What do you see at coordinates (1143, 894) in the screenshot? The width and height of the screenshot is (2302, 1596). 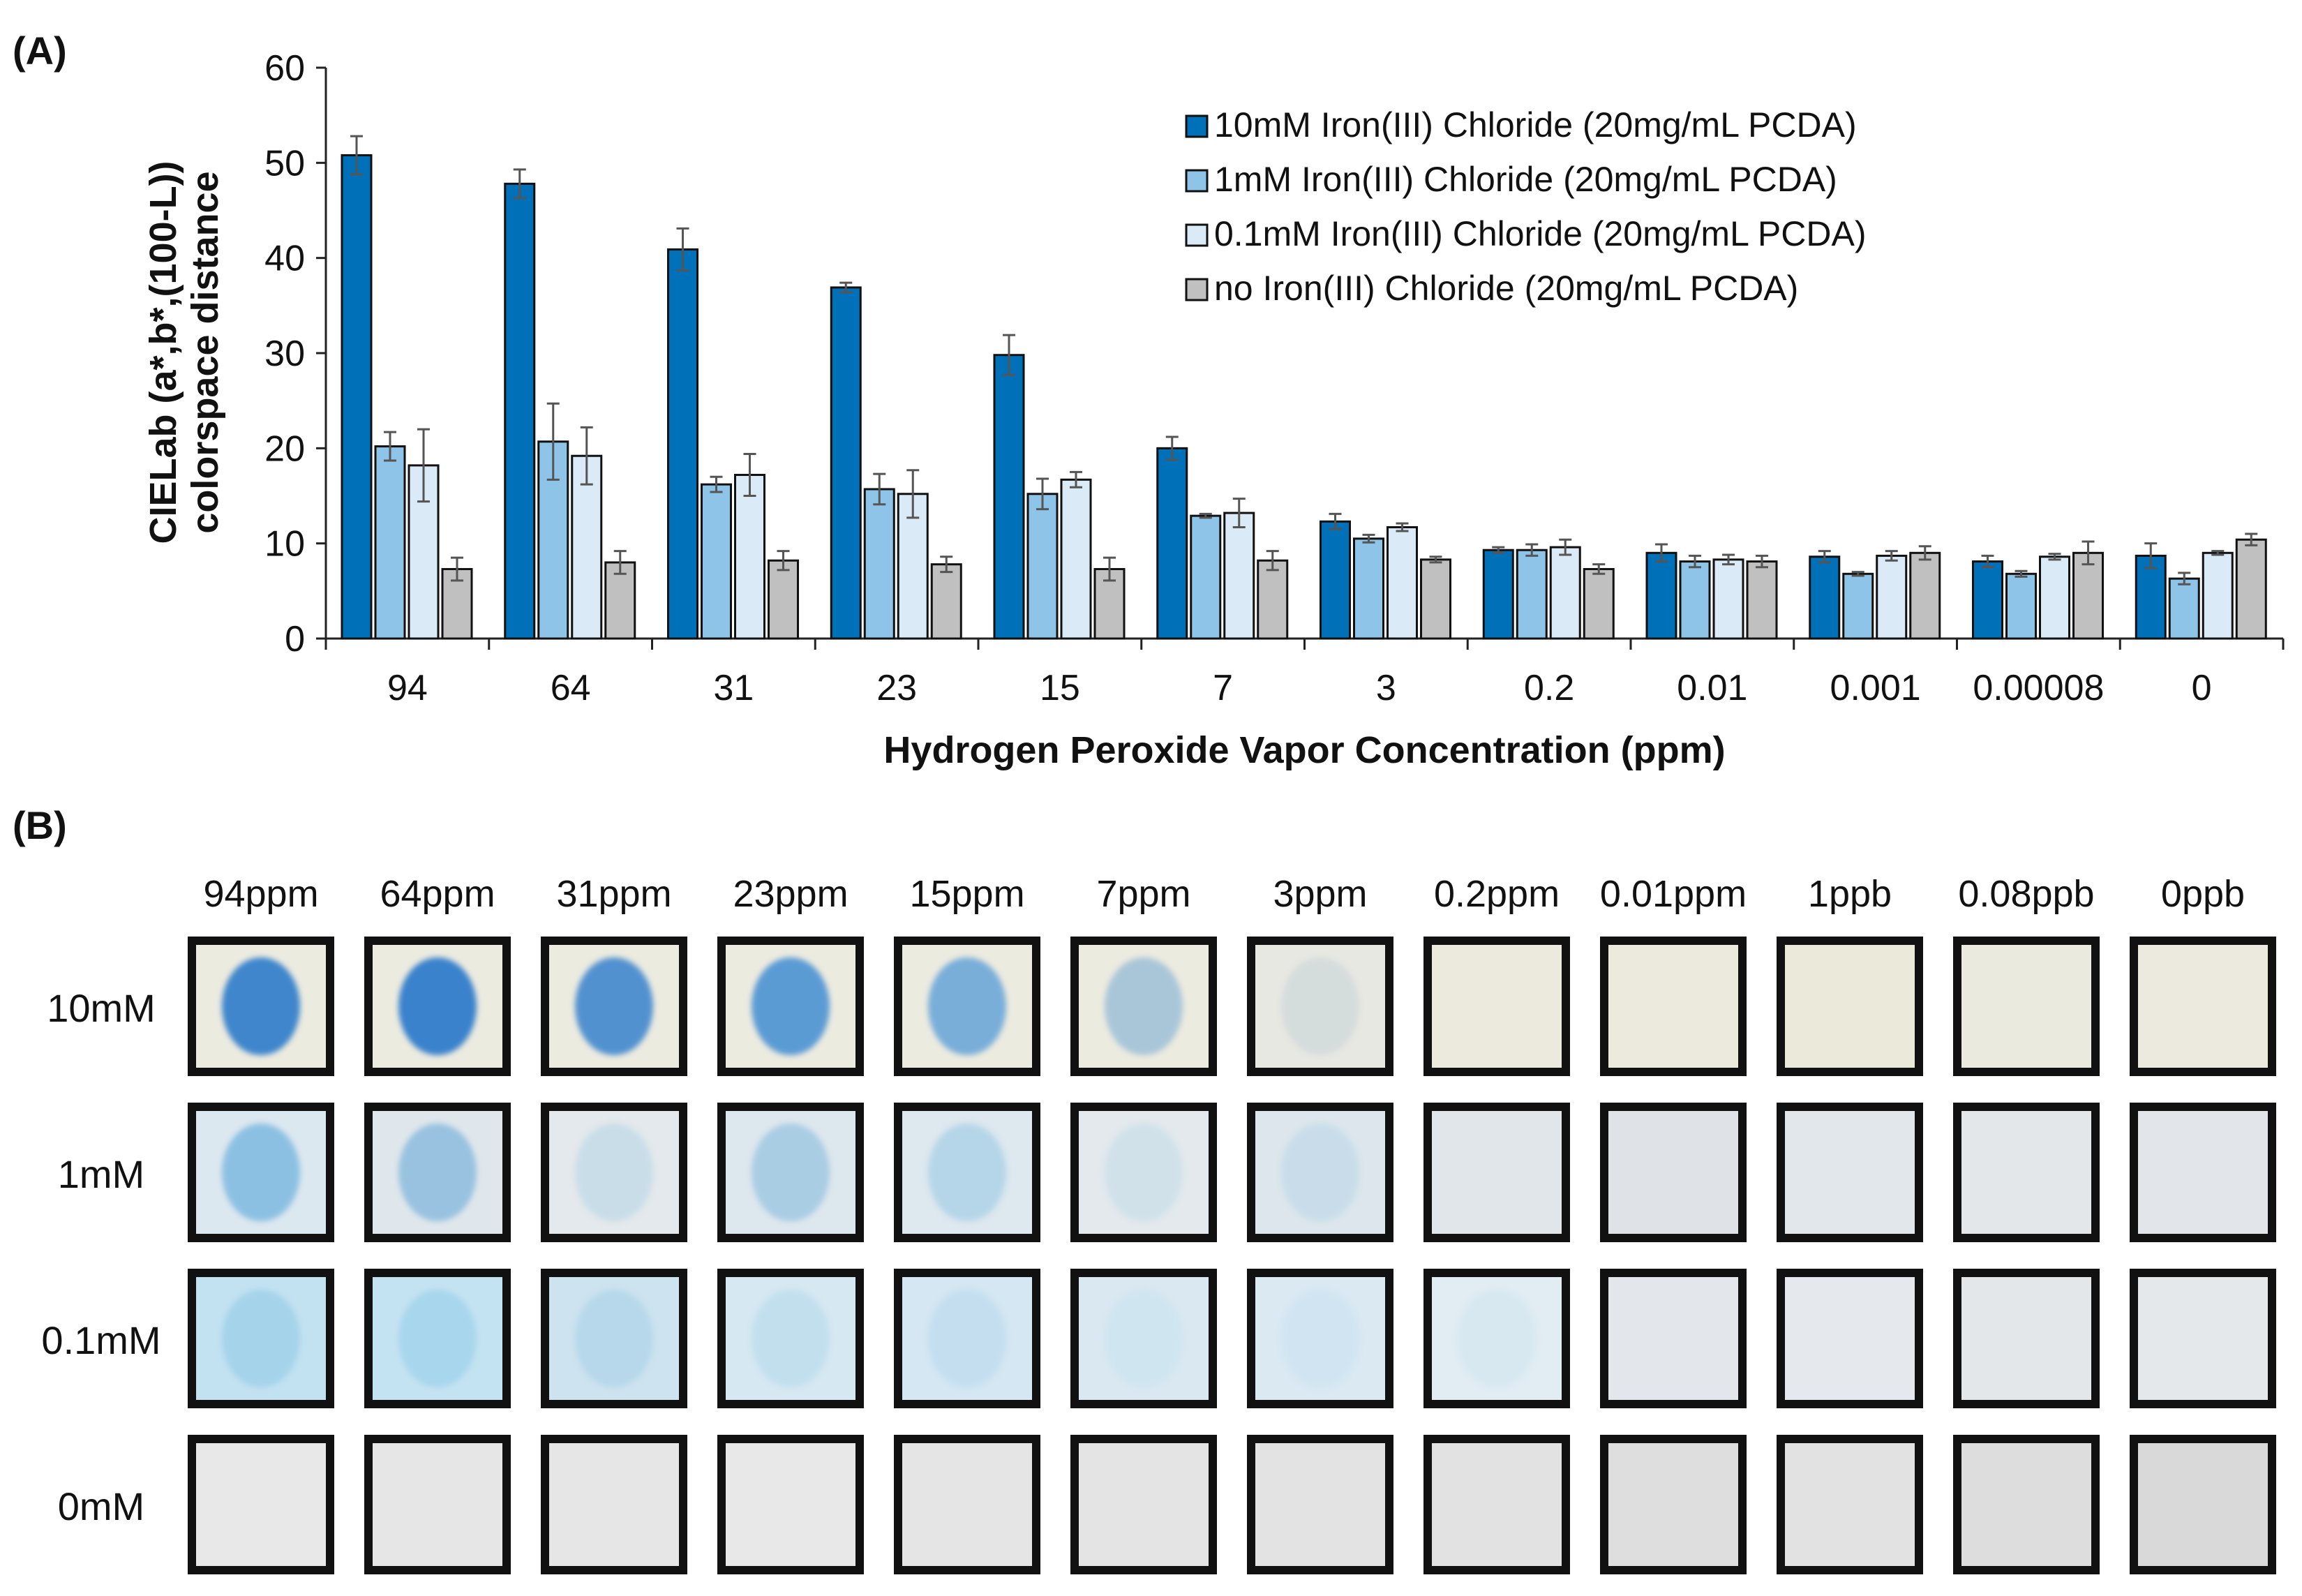 I see `column-header: 7ppm` at bounding box center [1143, 894].